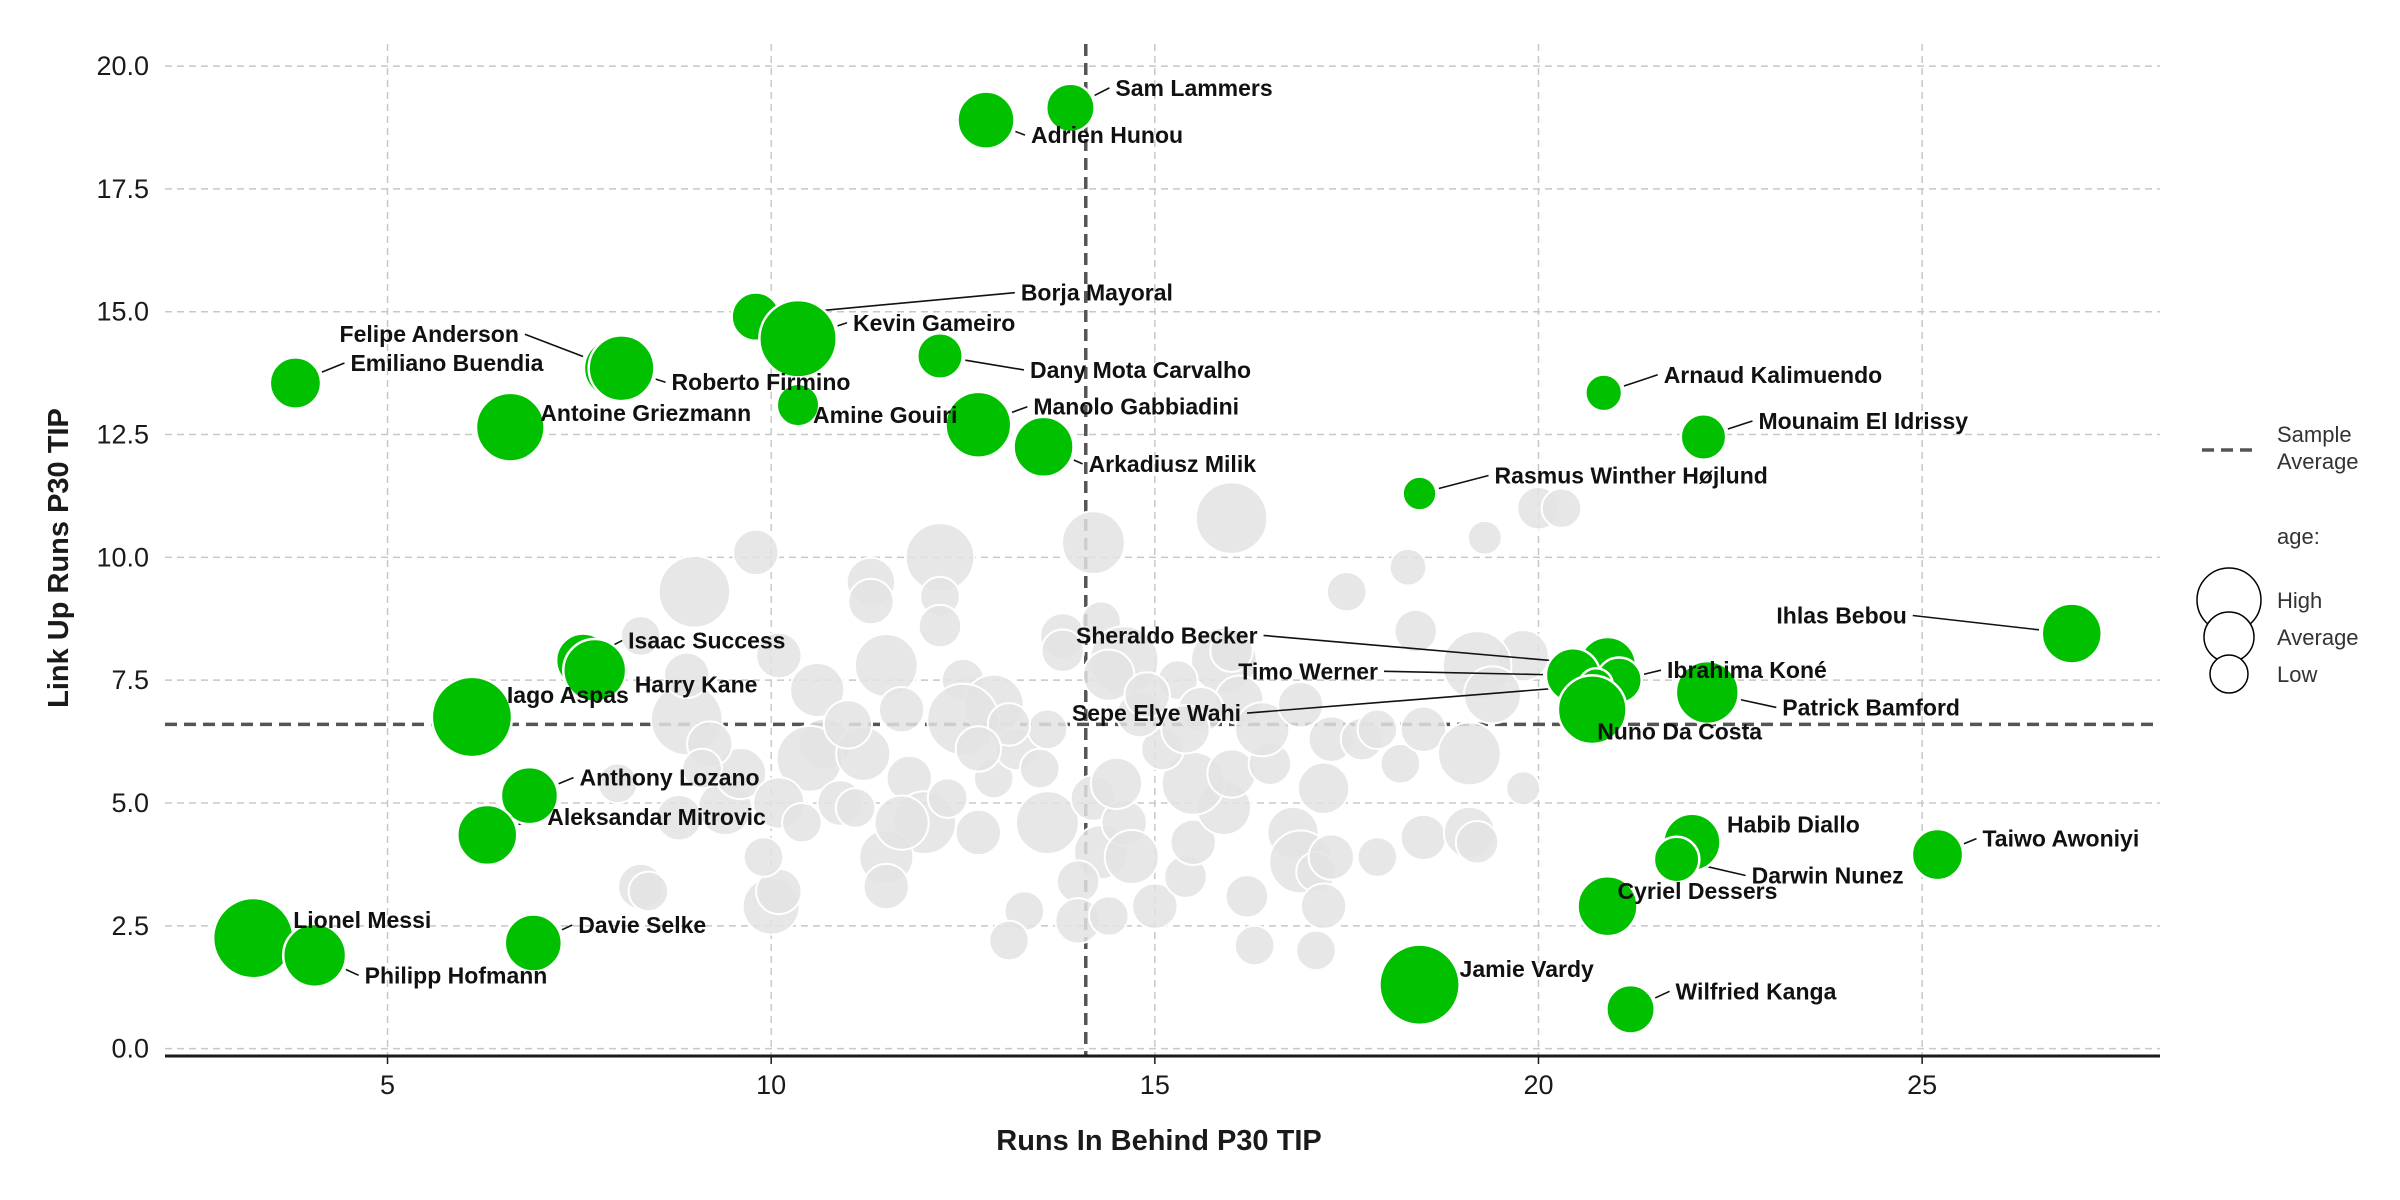 The width and height of the screenshot is (2400, 1200). I want to click on player-label: Antoine Griezmann, so click(645, 413).